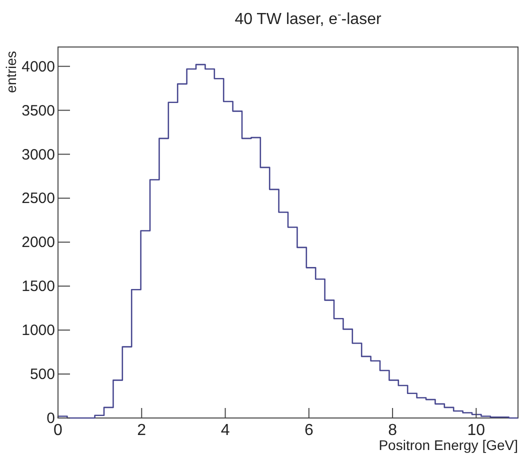  Describe the element at coordinates (11, 72) in the screenshot. I see `y-axis-title: entries` at that location.